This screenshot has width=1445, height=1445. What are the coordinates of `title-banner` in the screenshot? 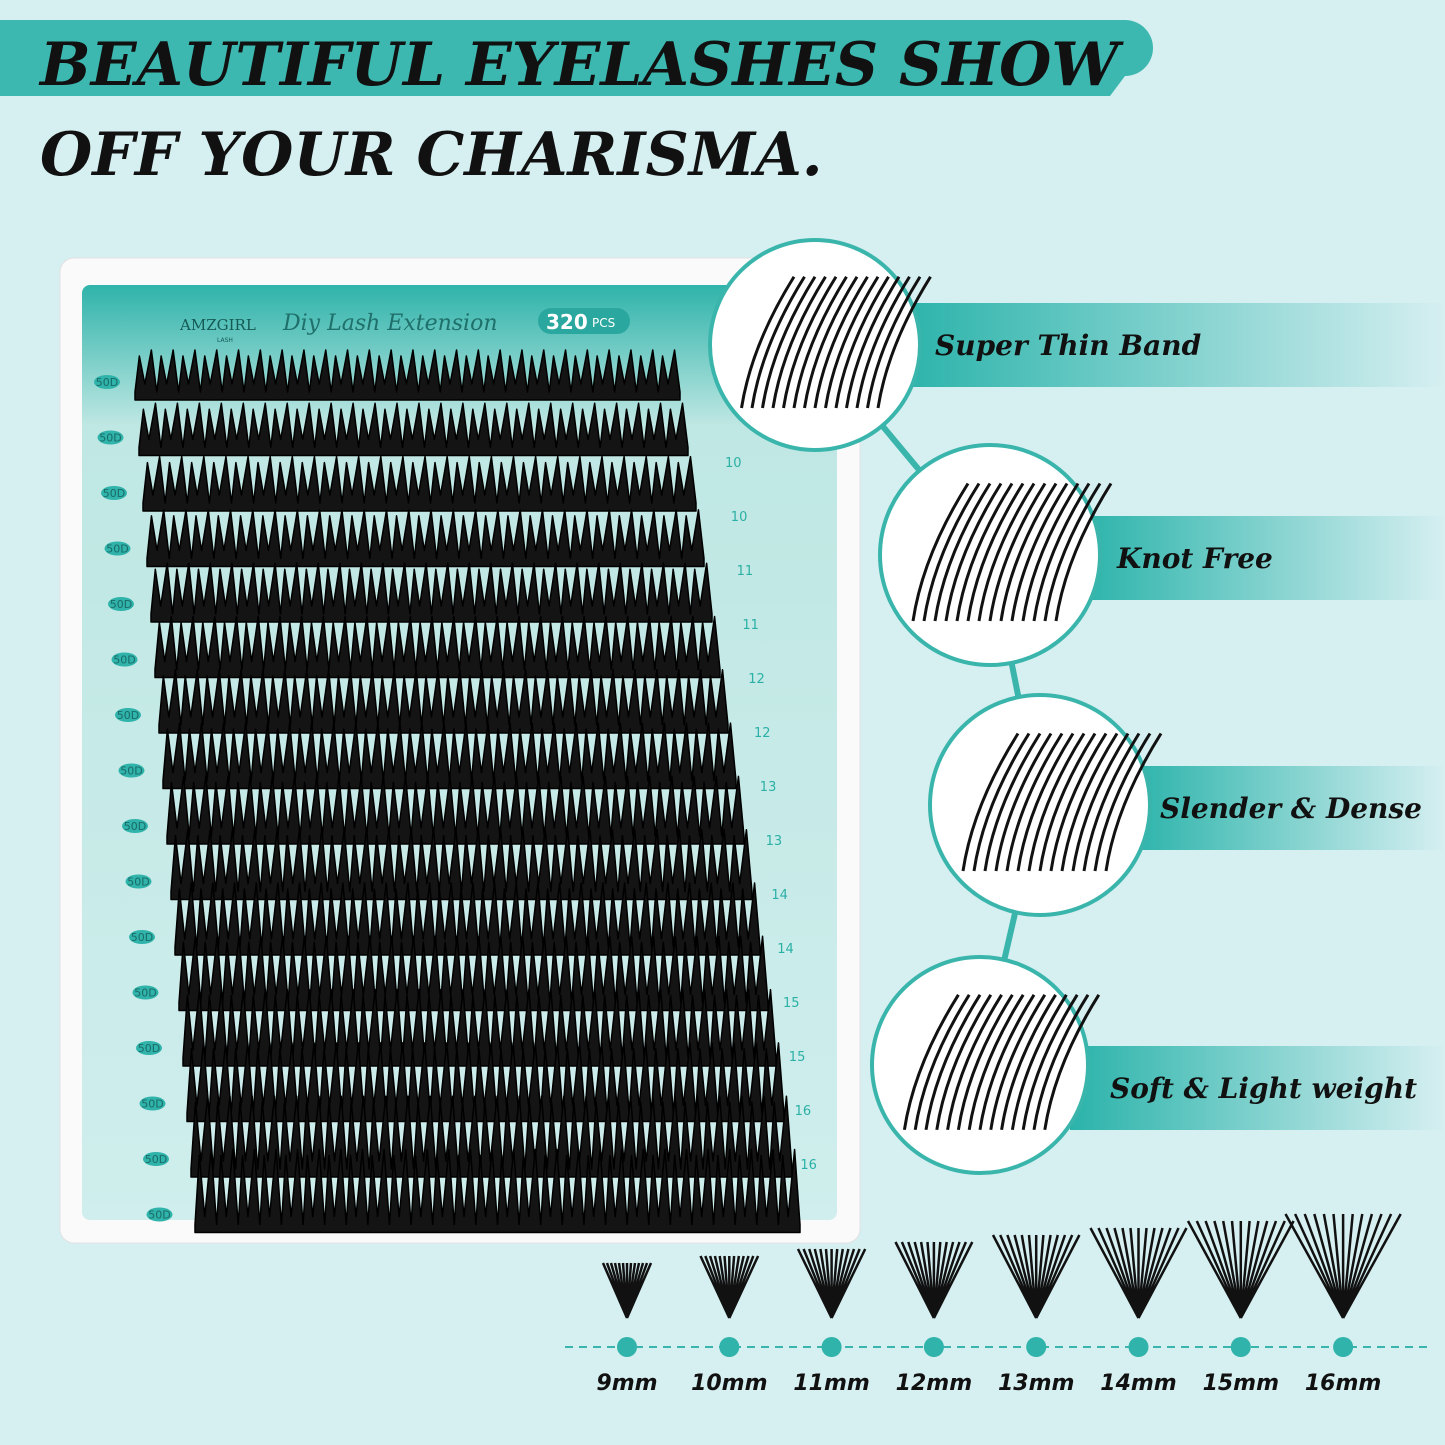 It's located at (576, 58).